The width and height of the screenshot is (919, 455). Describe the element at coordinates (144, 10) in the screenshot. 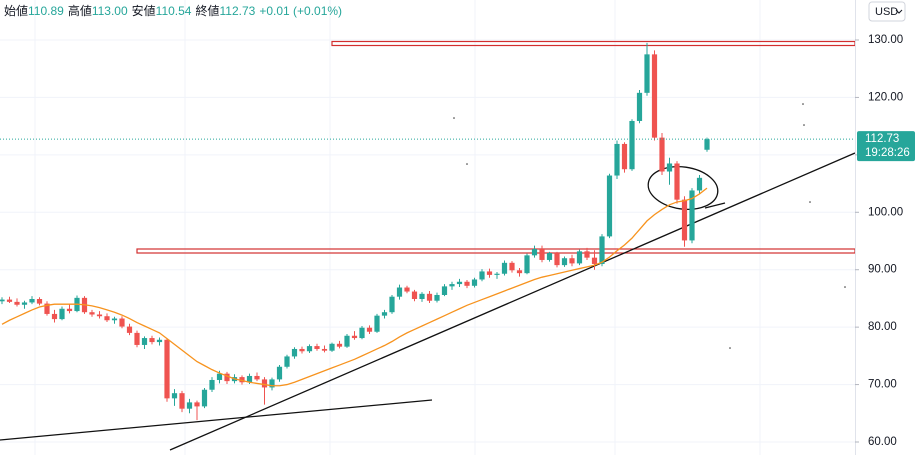

I see `header-label: 安値` at that location.